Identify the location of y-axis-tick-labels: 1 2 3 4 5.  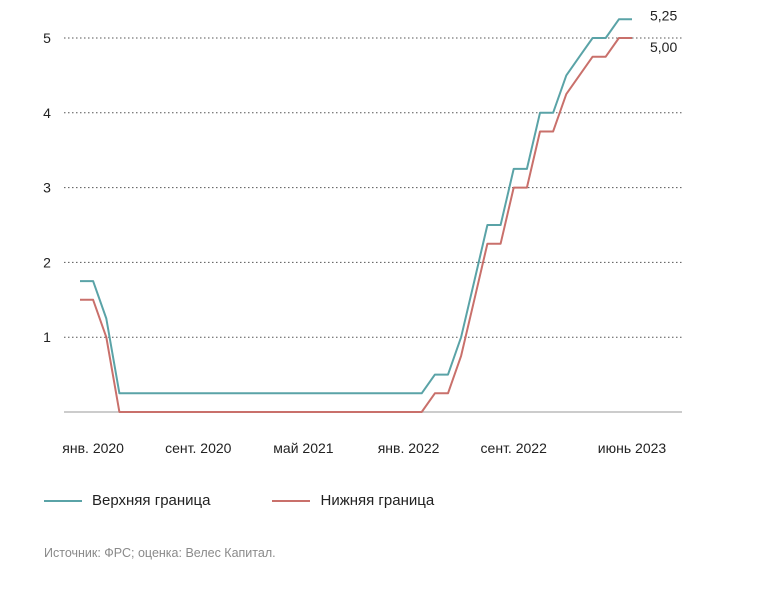
(47, 187).